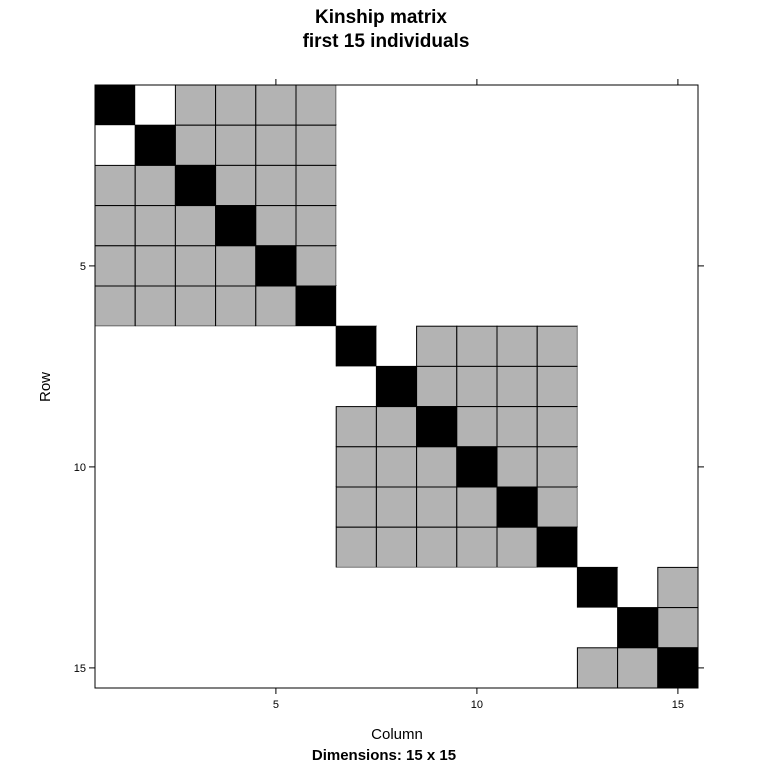 The width and height of the screenshot is (768, 768). What do you see at coordinates (356, 507) in the screenshot?
I see `matrix-cell-r11-c7` at bounding box center [356, 507].